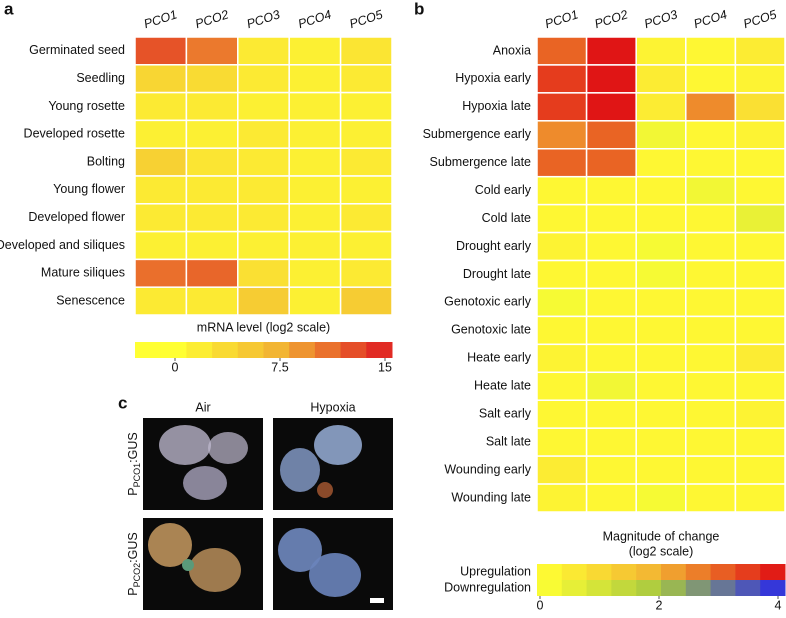  Describe the element at coordinates (487, 469) in the screenshot. I see `row-label: Wounding early` at that location.